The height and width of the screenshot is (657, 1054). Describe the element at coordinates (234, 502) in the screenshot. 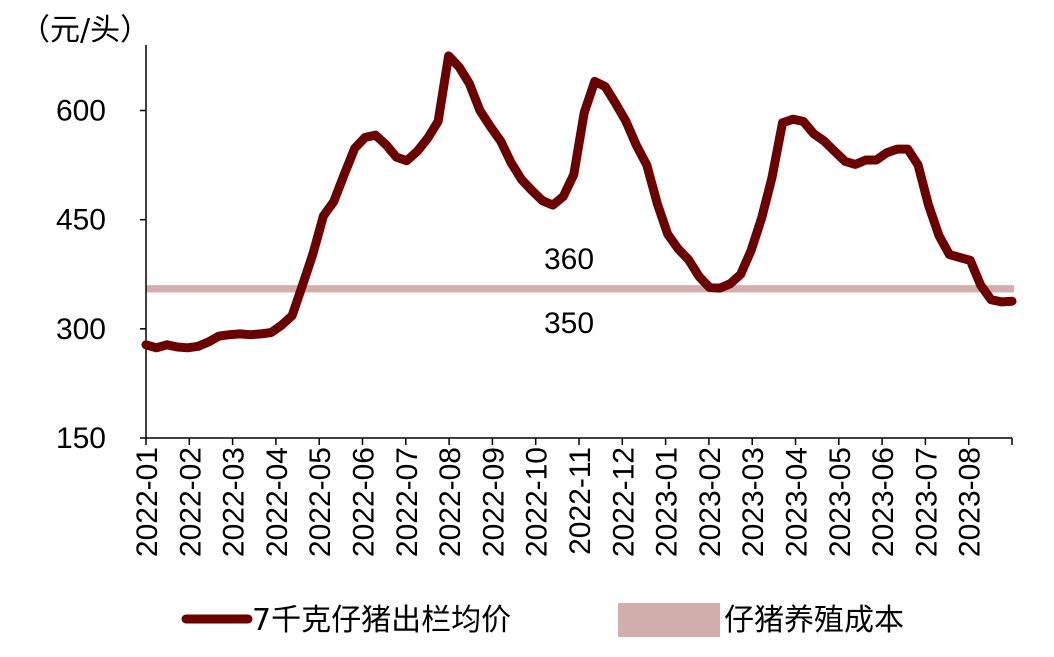

I see `x-tick-label: 2022-03` at that location.